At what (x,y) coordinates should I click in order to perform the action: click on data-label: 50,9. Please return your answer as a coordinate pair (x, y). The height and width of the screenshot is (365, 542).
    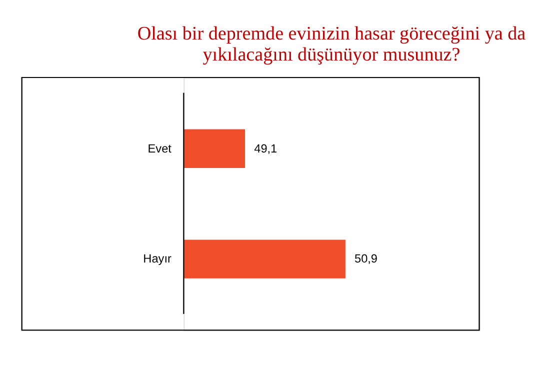
    Looking at the image, I should click on (366, 259).